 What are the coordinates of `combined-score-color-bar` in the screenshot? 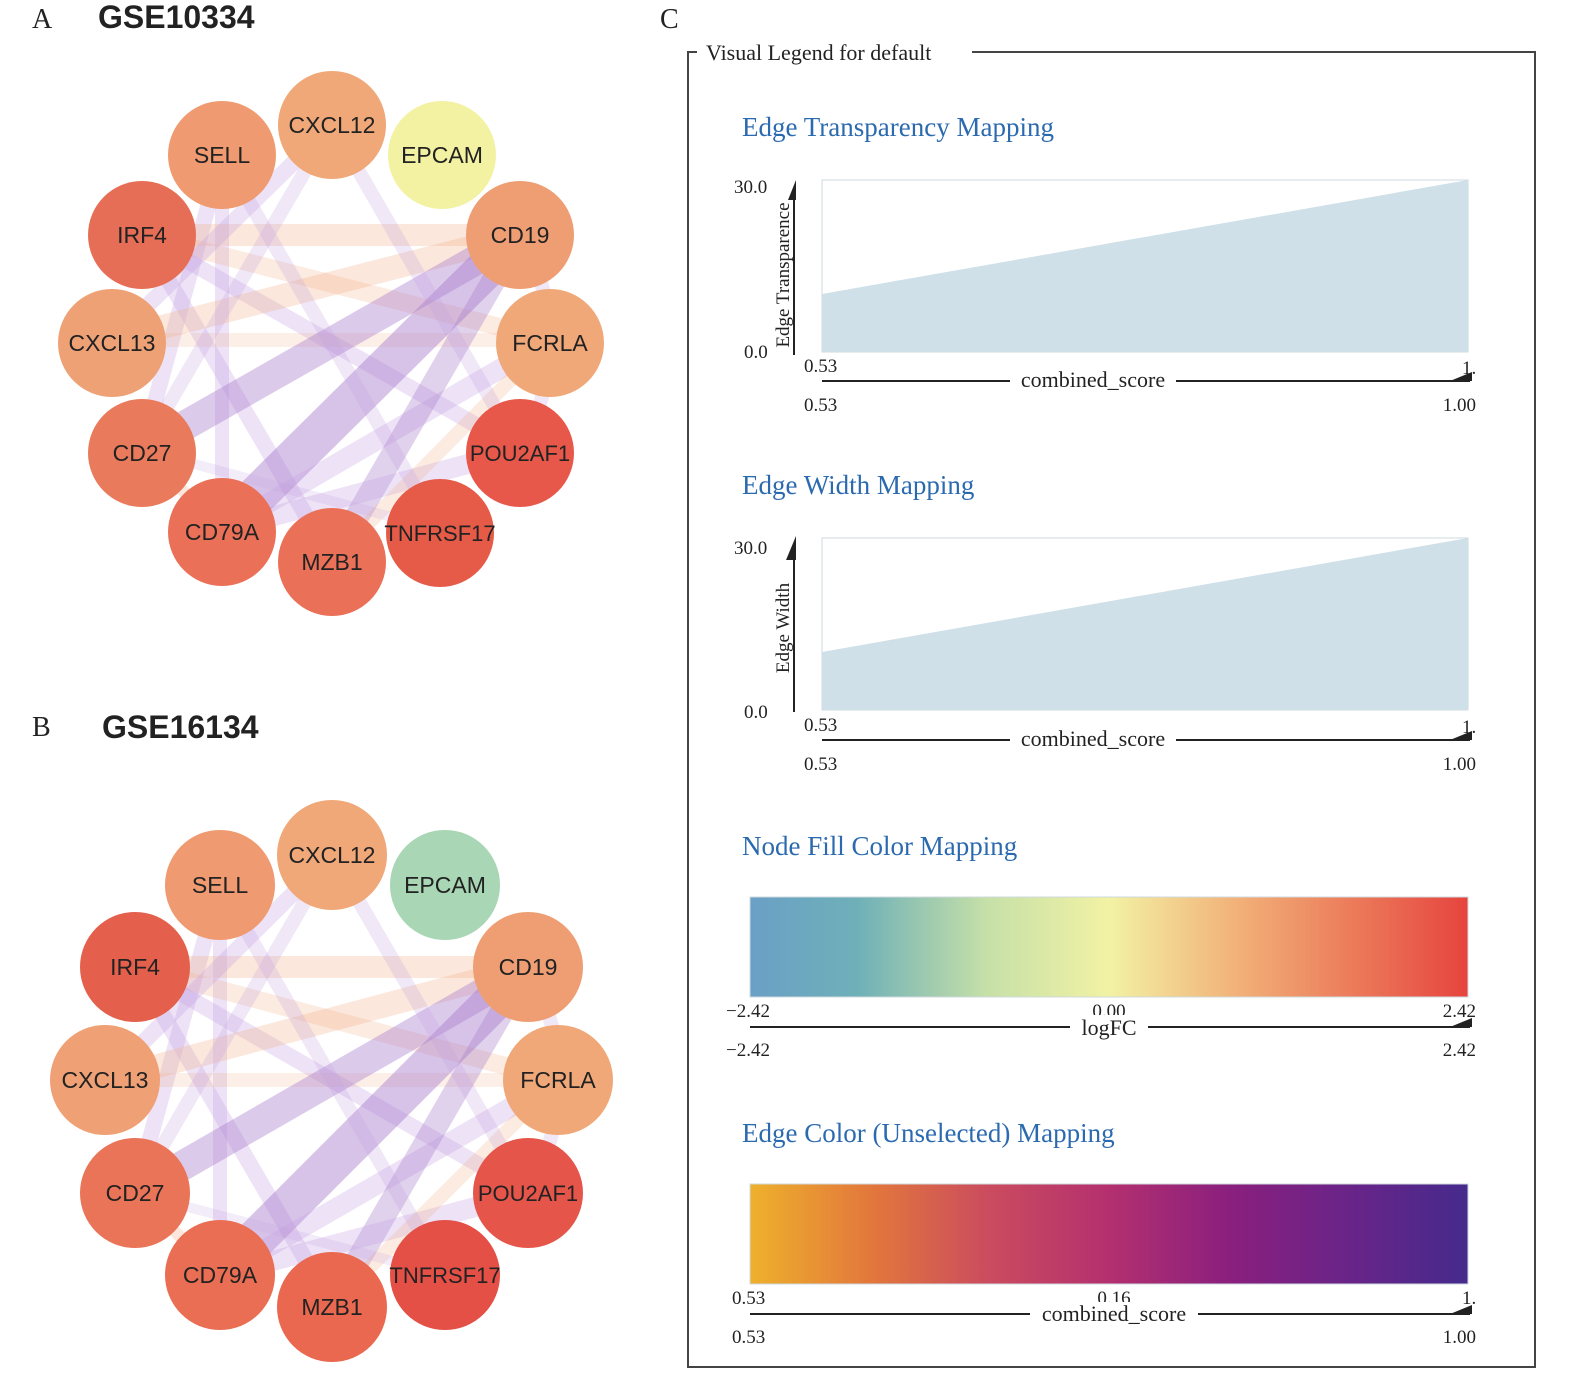 It's located at (1109, 1234).